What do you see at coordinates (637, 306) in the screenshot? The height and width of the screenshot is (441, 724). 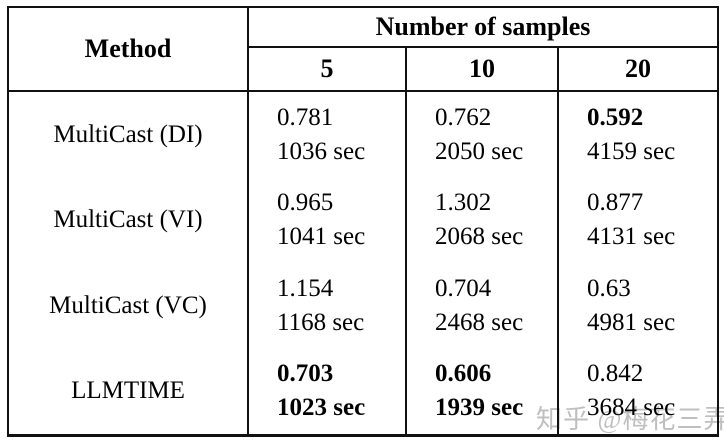 I see `data-cell: 0.63 4981 sec` at bounding box center [637, 306].